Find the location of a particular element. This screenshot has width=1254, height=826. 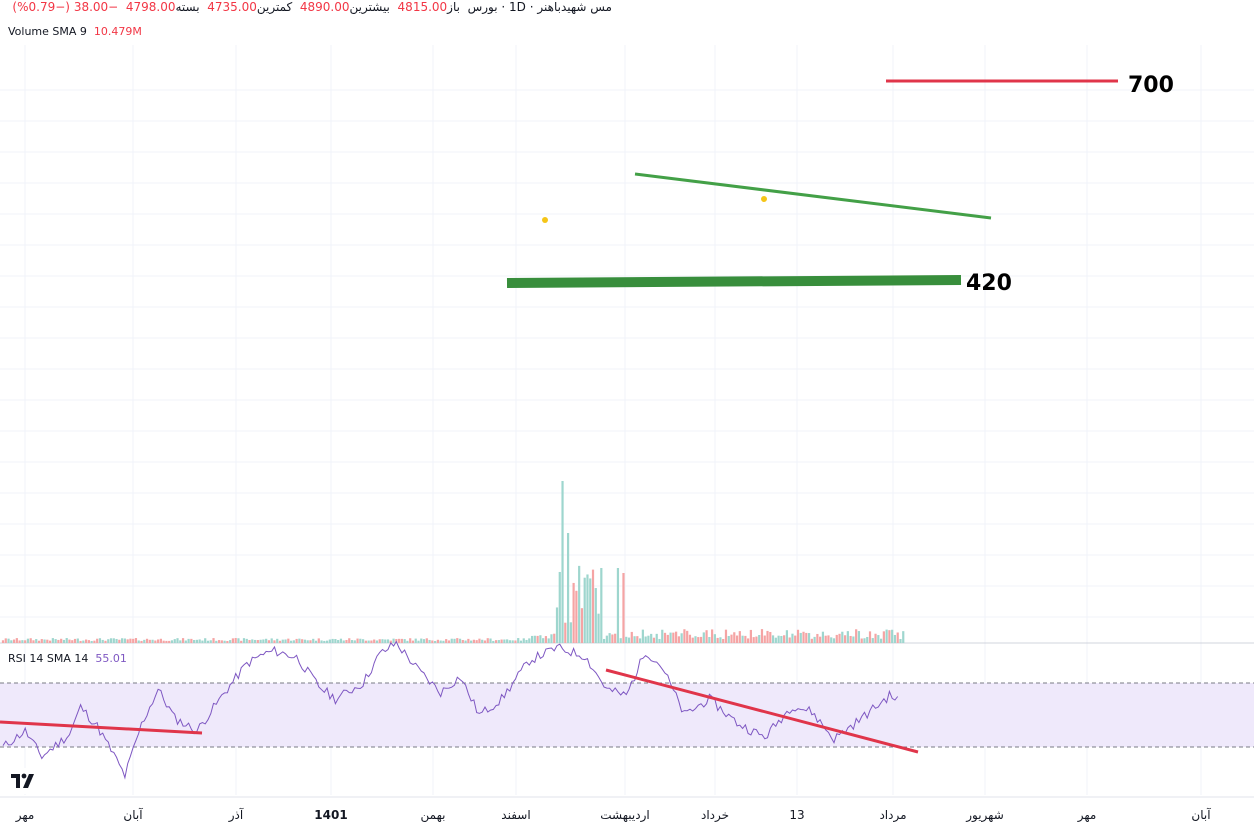

change-value: −38.00 is located at coordinates (96, 7).